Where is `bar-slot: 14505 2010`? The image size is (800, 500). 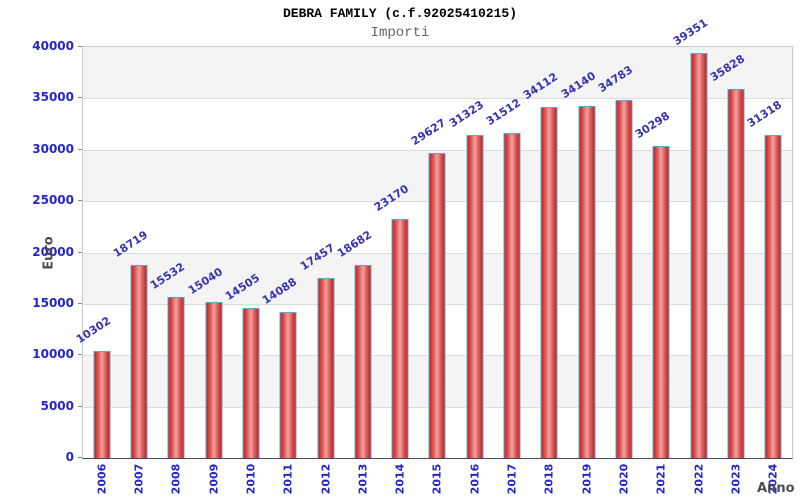
bar-slot: 14505 2010 is located at coordinates (246, 270).